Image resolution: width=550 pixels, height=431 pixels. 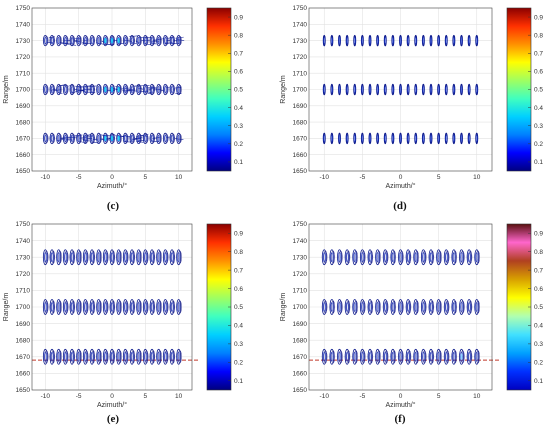 What do you see at coordinates (23, 224) in the screenshot?
I see `y-tick-label: 1750` at bounding box center [23, 224].